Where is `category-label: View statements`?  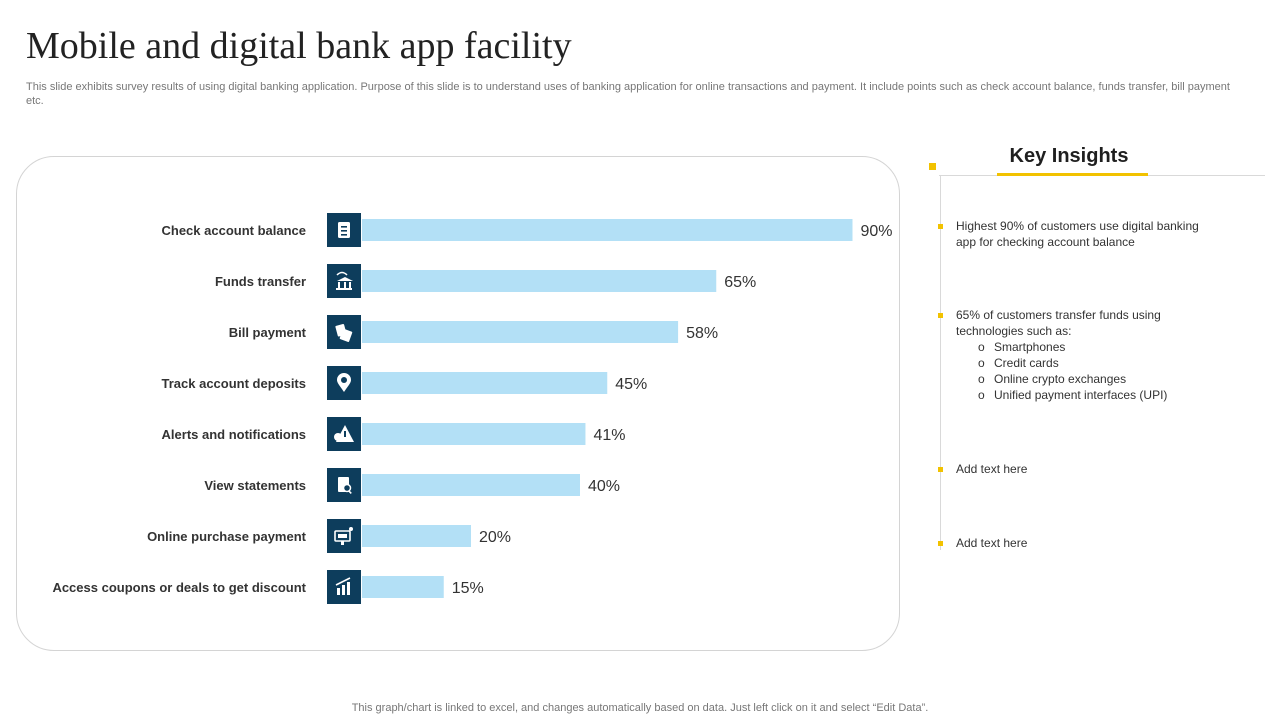 category-label: View statements is located at coordinates (255, 485).